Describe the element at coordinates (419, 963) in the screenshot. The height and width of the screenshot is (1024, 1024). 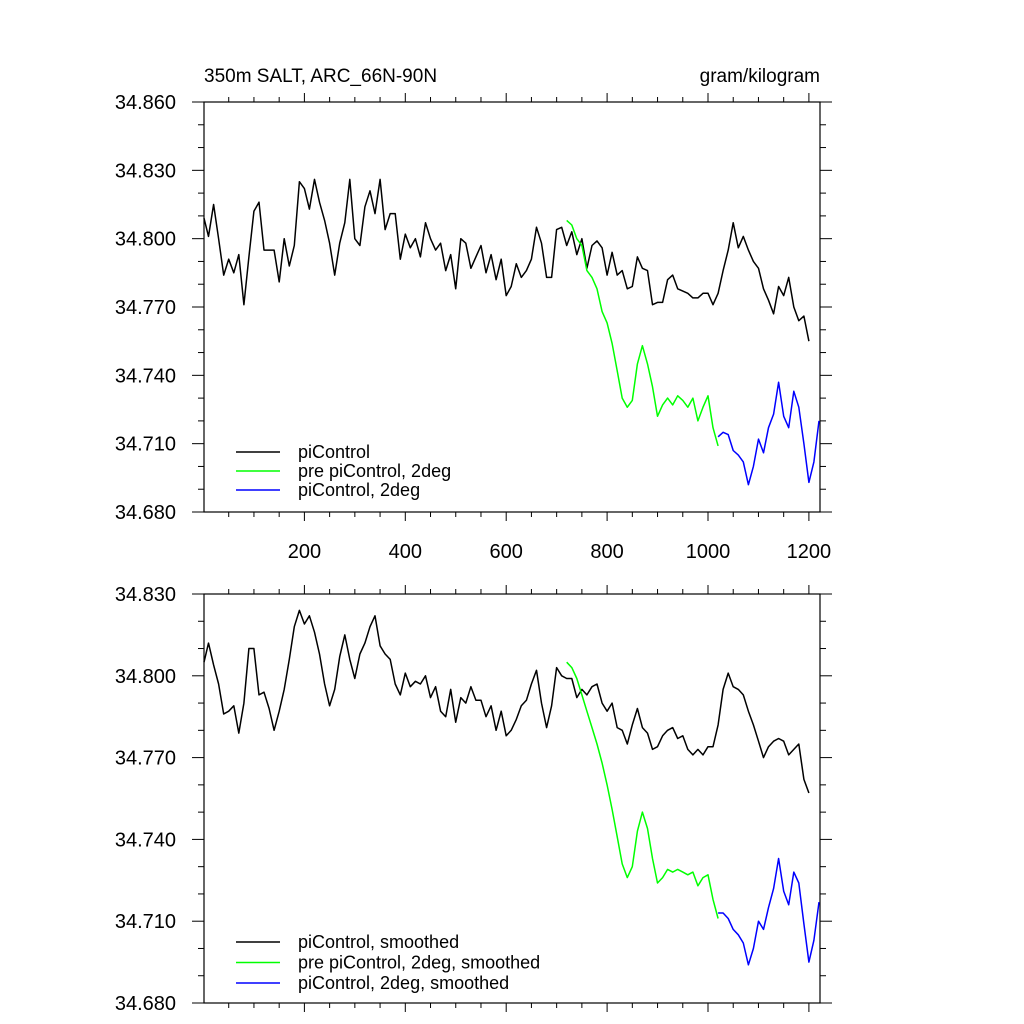
I see `legend-label: pre piControl, 2deg, smoothed` at that location.